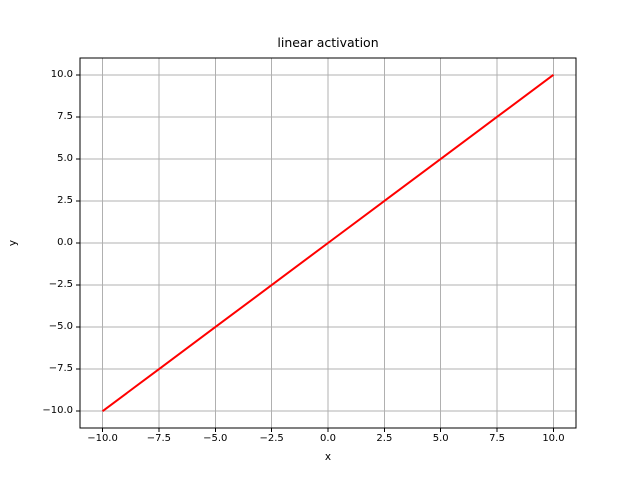  What do you see at coordinates (61, 74) in the screenshot?
I see `y-tick-label: 10.0` at bounding box center [61, 74].